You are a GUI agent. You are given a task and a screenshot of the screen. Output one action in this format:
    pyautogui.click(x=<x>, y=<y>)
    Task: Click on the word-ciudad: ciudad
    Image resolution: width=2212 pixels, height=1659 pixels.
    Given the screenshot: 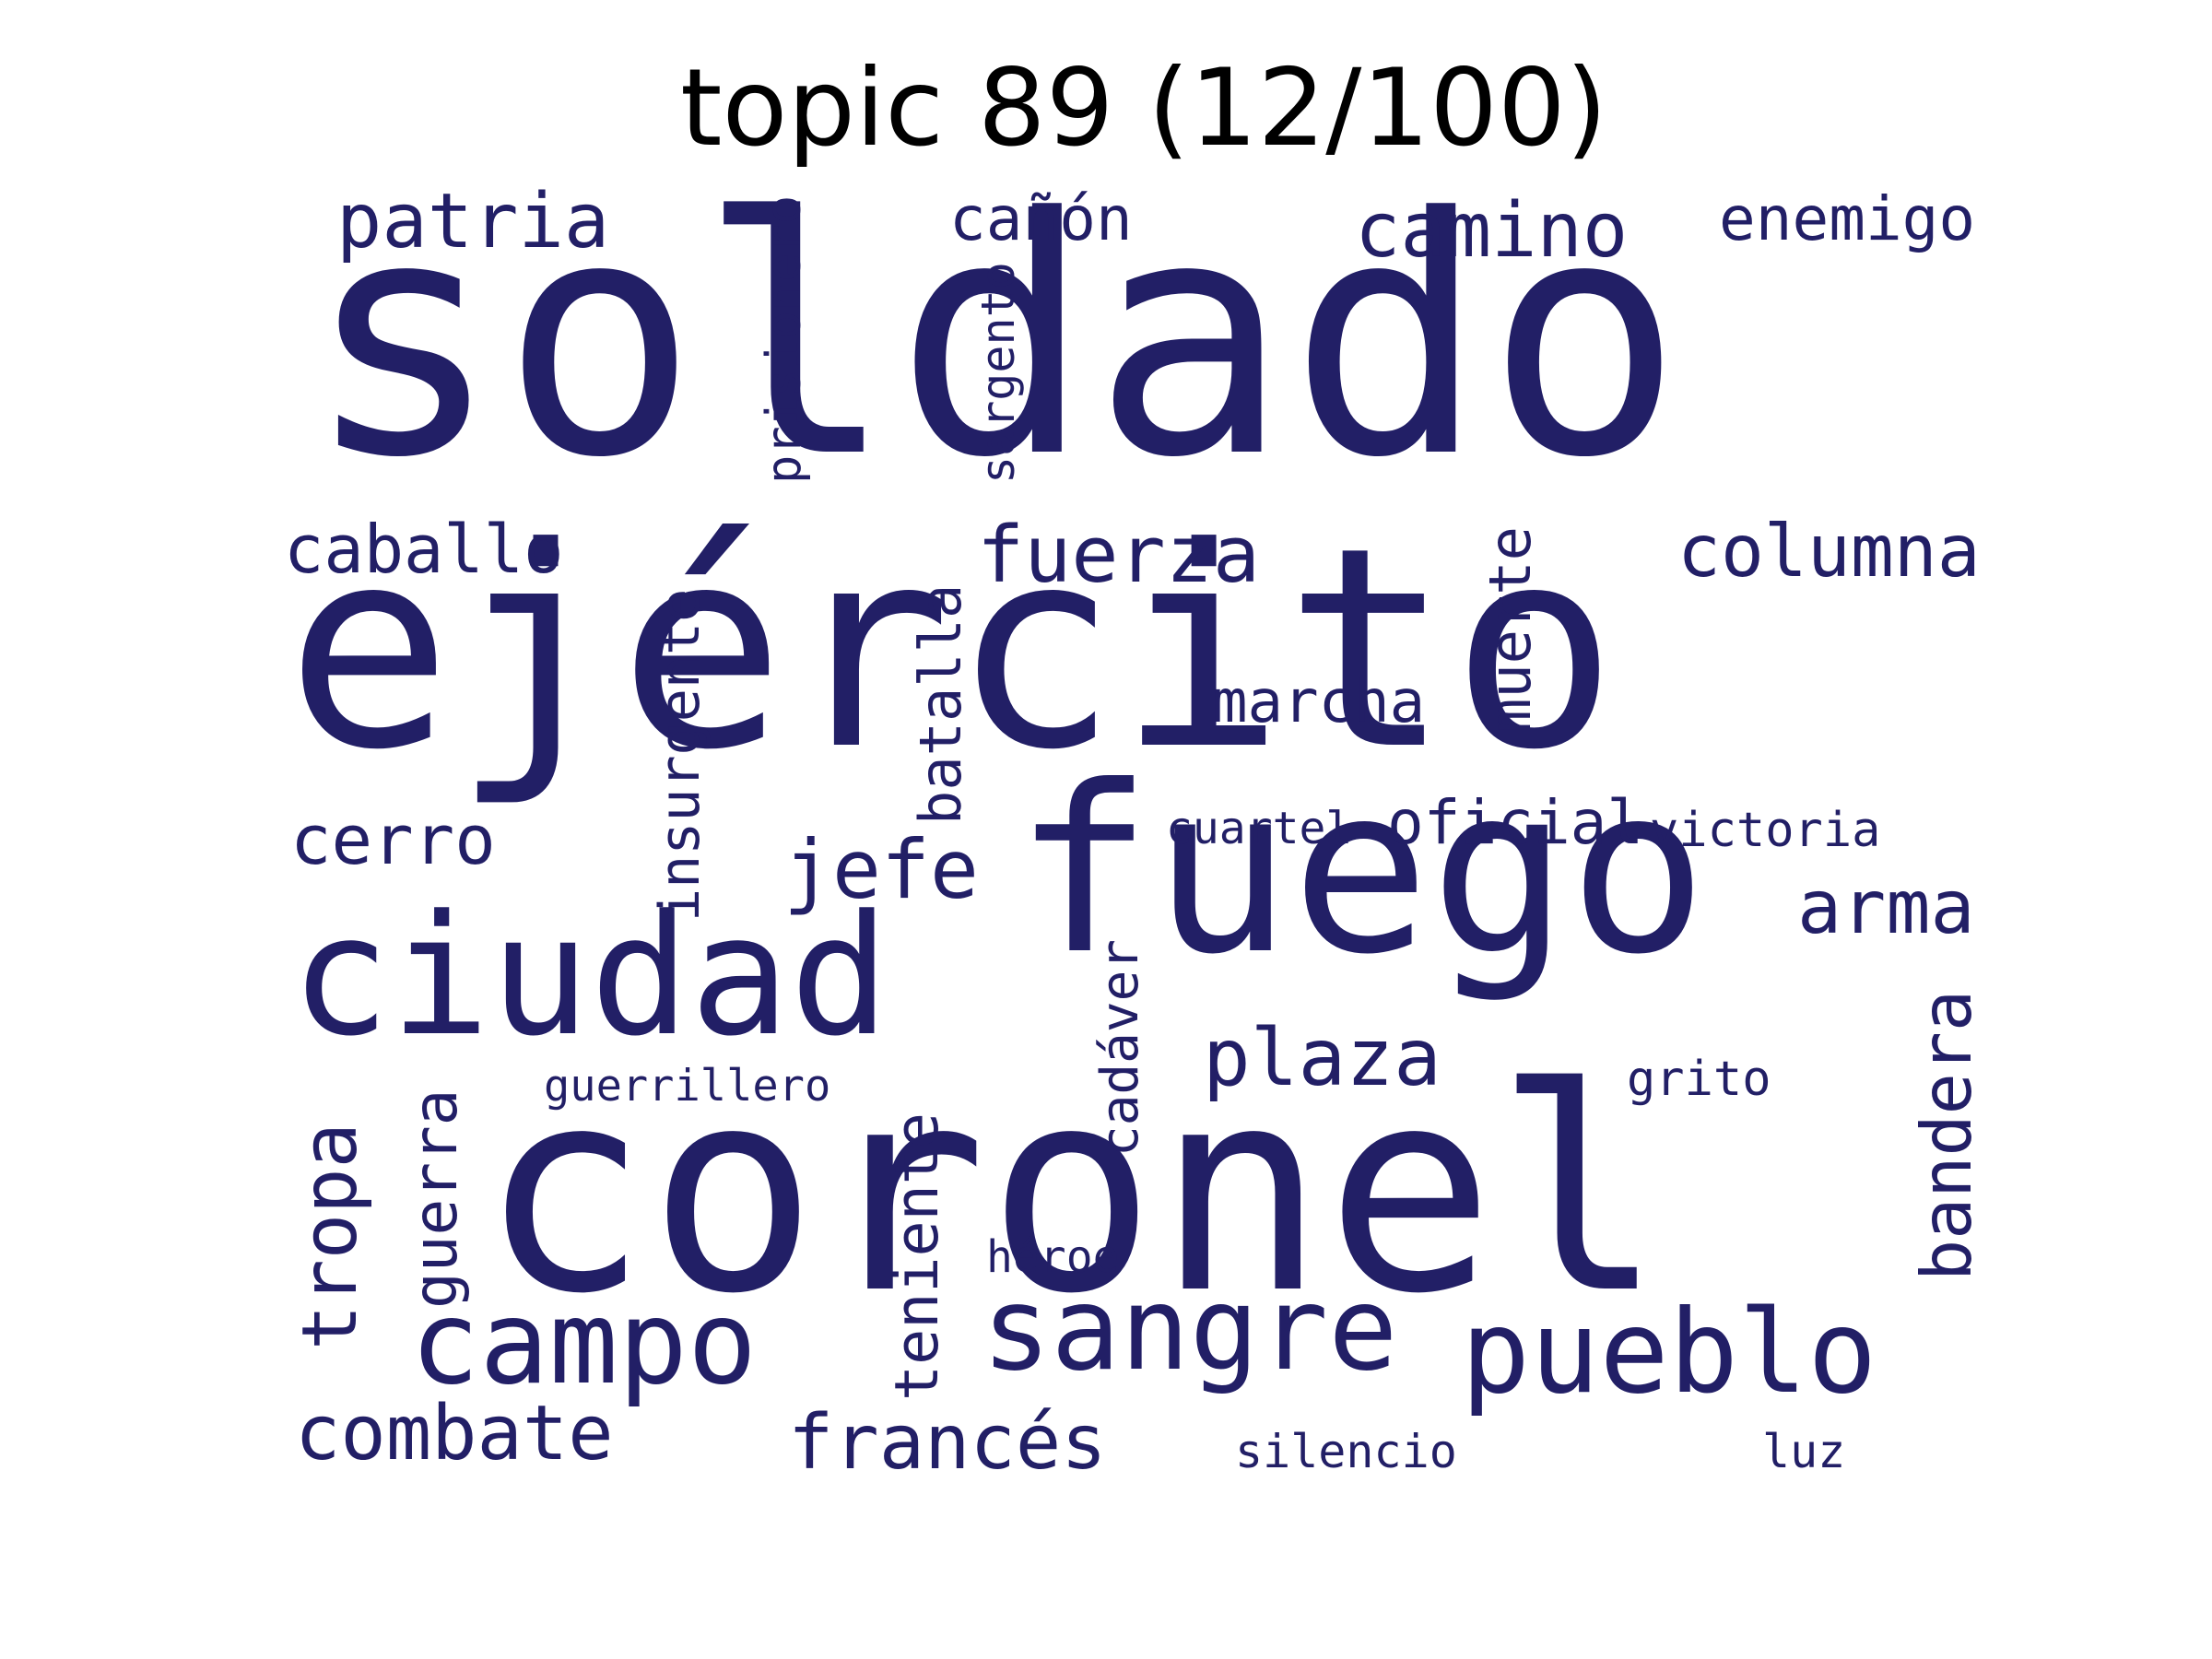 What is the action you would take?
    pyautogui.click(x=590, y=976)
    